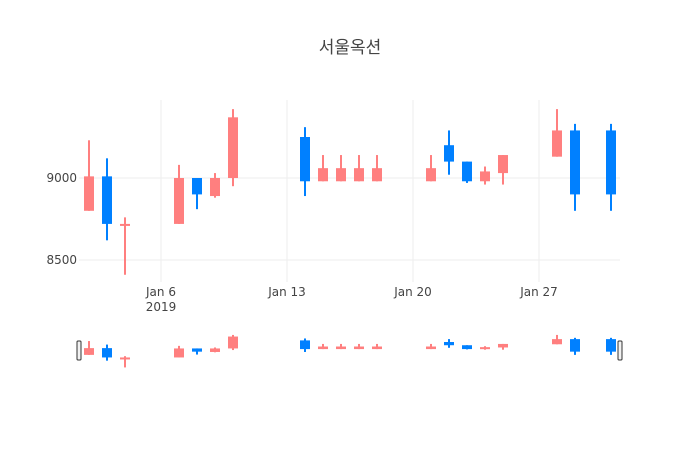 This screenshot has width=700, height=450. I want to click on y-axis: 8500 9000, so click(61, 219).